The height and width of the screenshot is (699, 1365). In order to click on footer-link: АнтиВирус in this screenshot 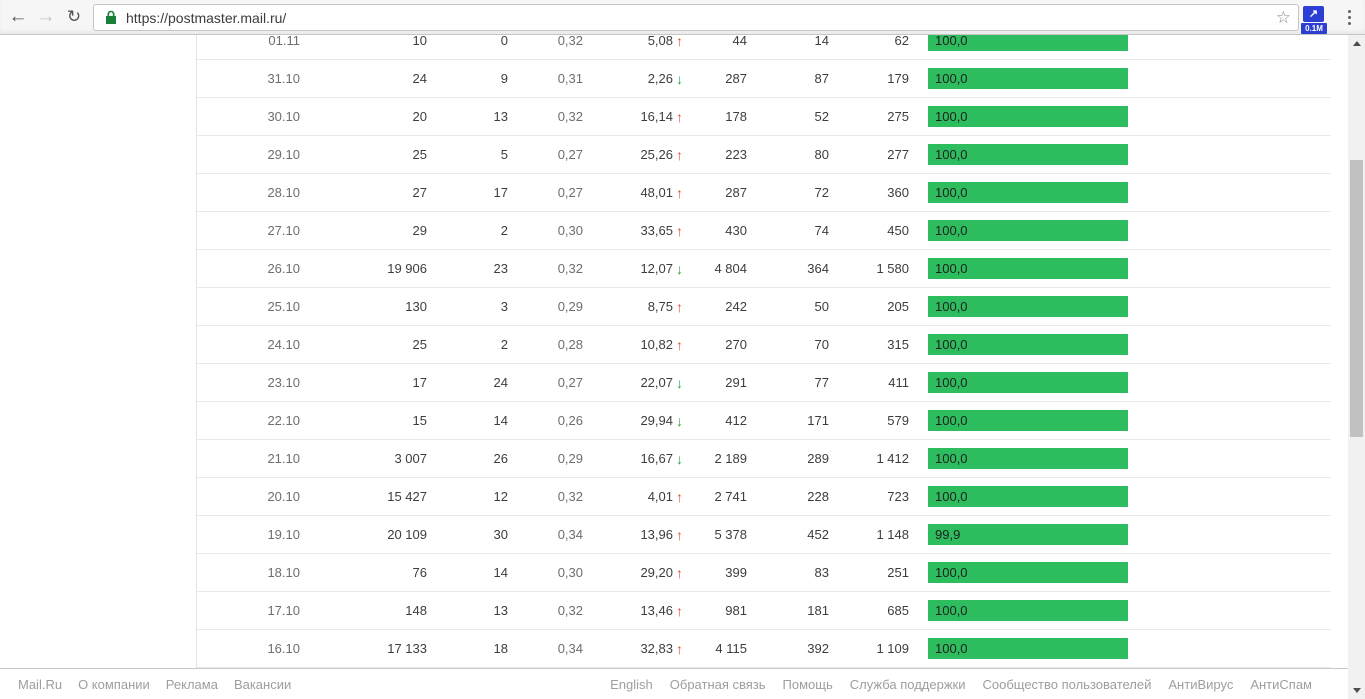, I will do `click(1201, 684)`.